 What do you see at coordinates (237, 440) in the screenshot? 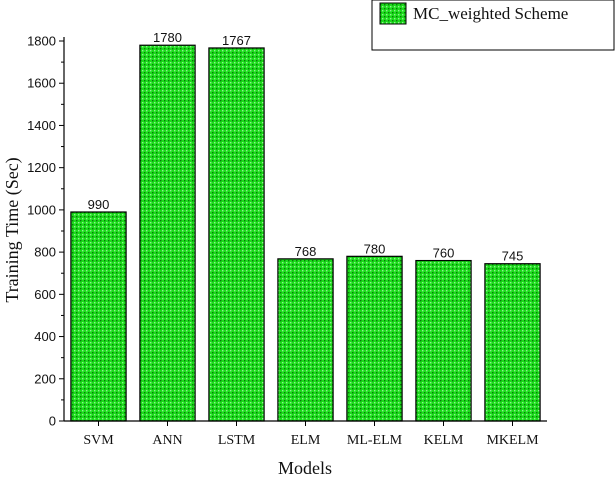
I see `x-tick-label: LSTM` at bounding box center [237, 440].